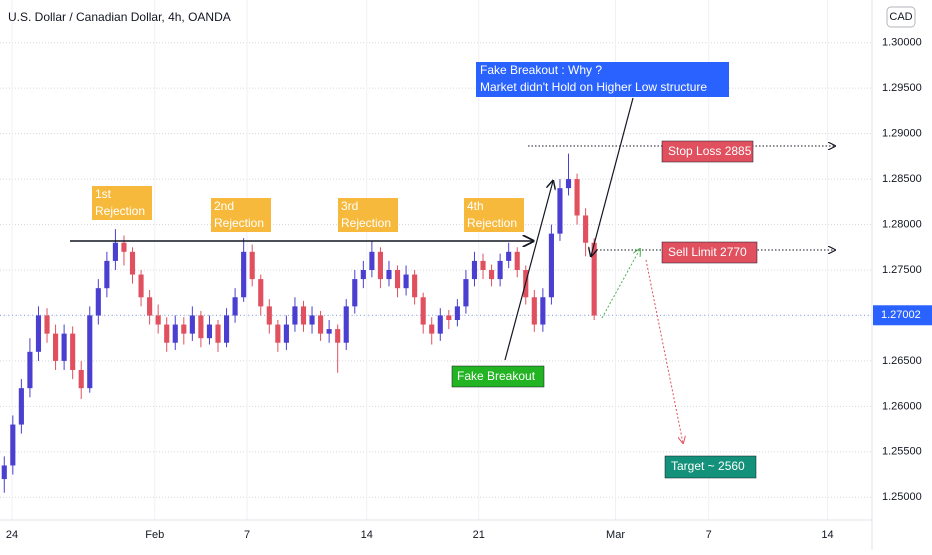 The height and width of the screenshot is (555, 932). I want to click on currency-button, so click(901, 17).